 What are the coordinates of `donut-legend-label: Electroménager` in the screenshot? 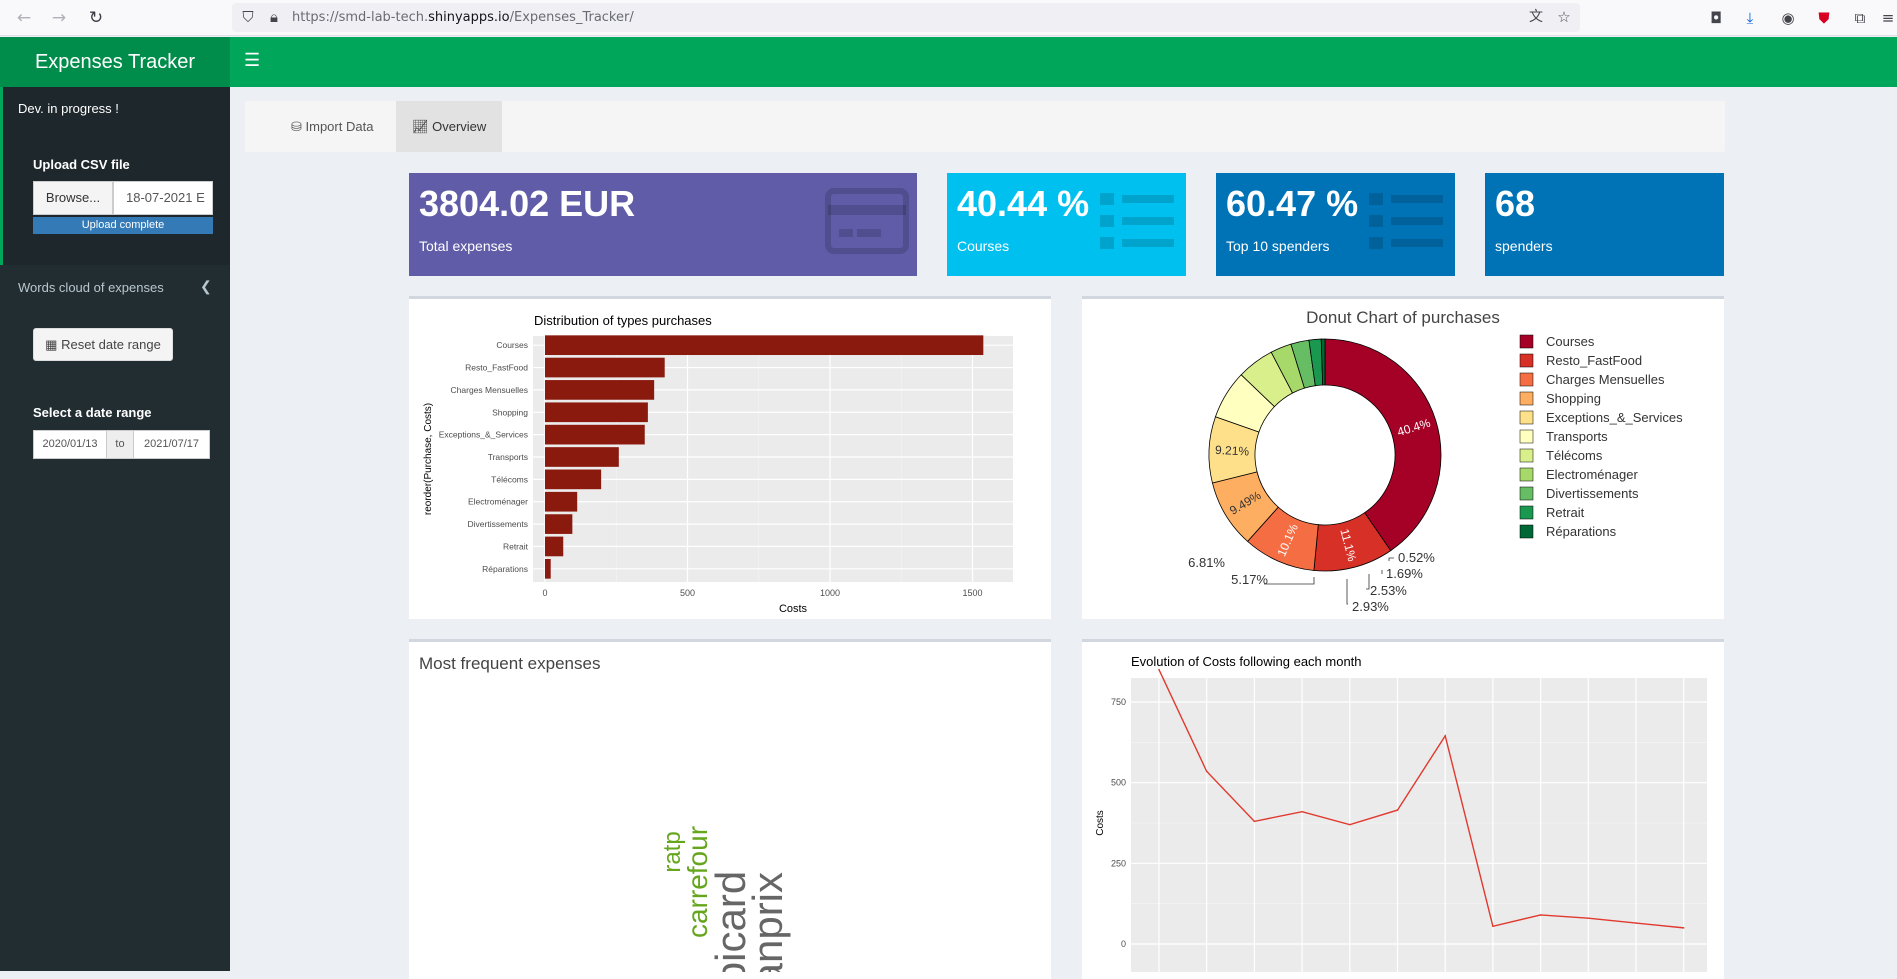 It's located at (1592, 474).